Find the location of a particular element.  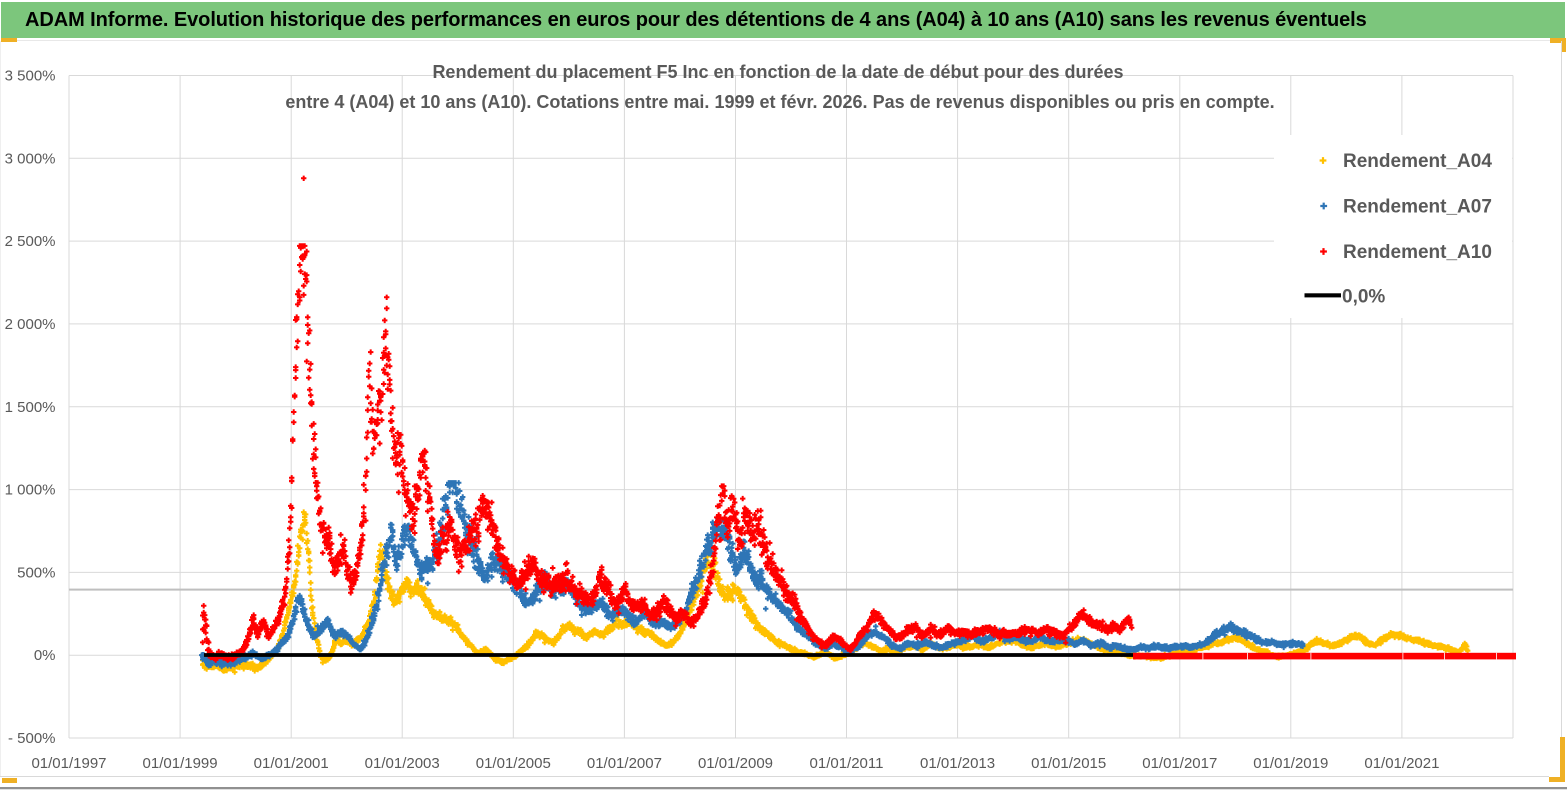

svg-text: Rendement_A10 is located at coordinates (1417, 252).